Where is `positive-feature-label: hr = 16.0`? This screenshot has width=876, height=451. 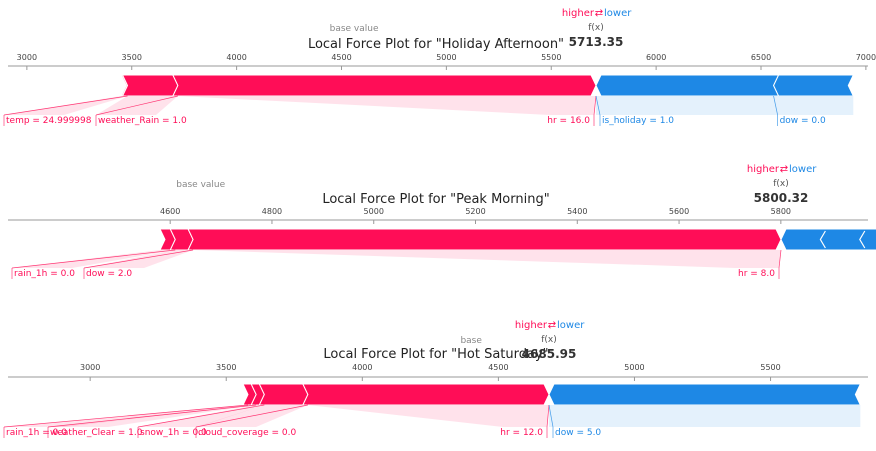
positive-feature-label: hr = 16.0 is located at coordinates (568, 121).